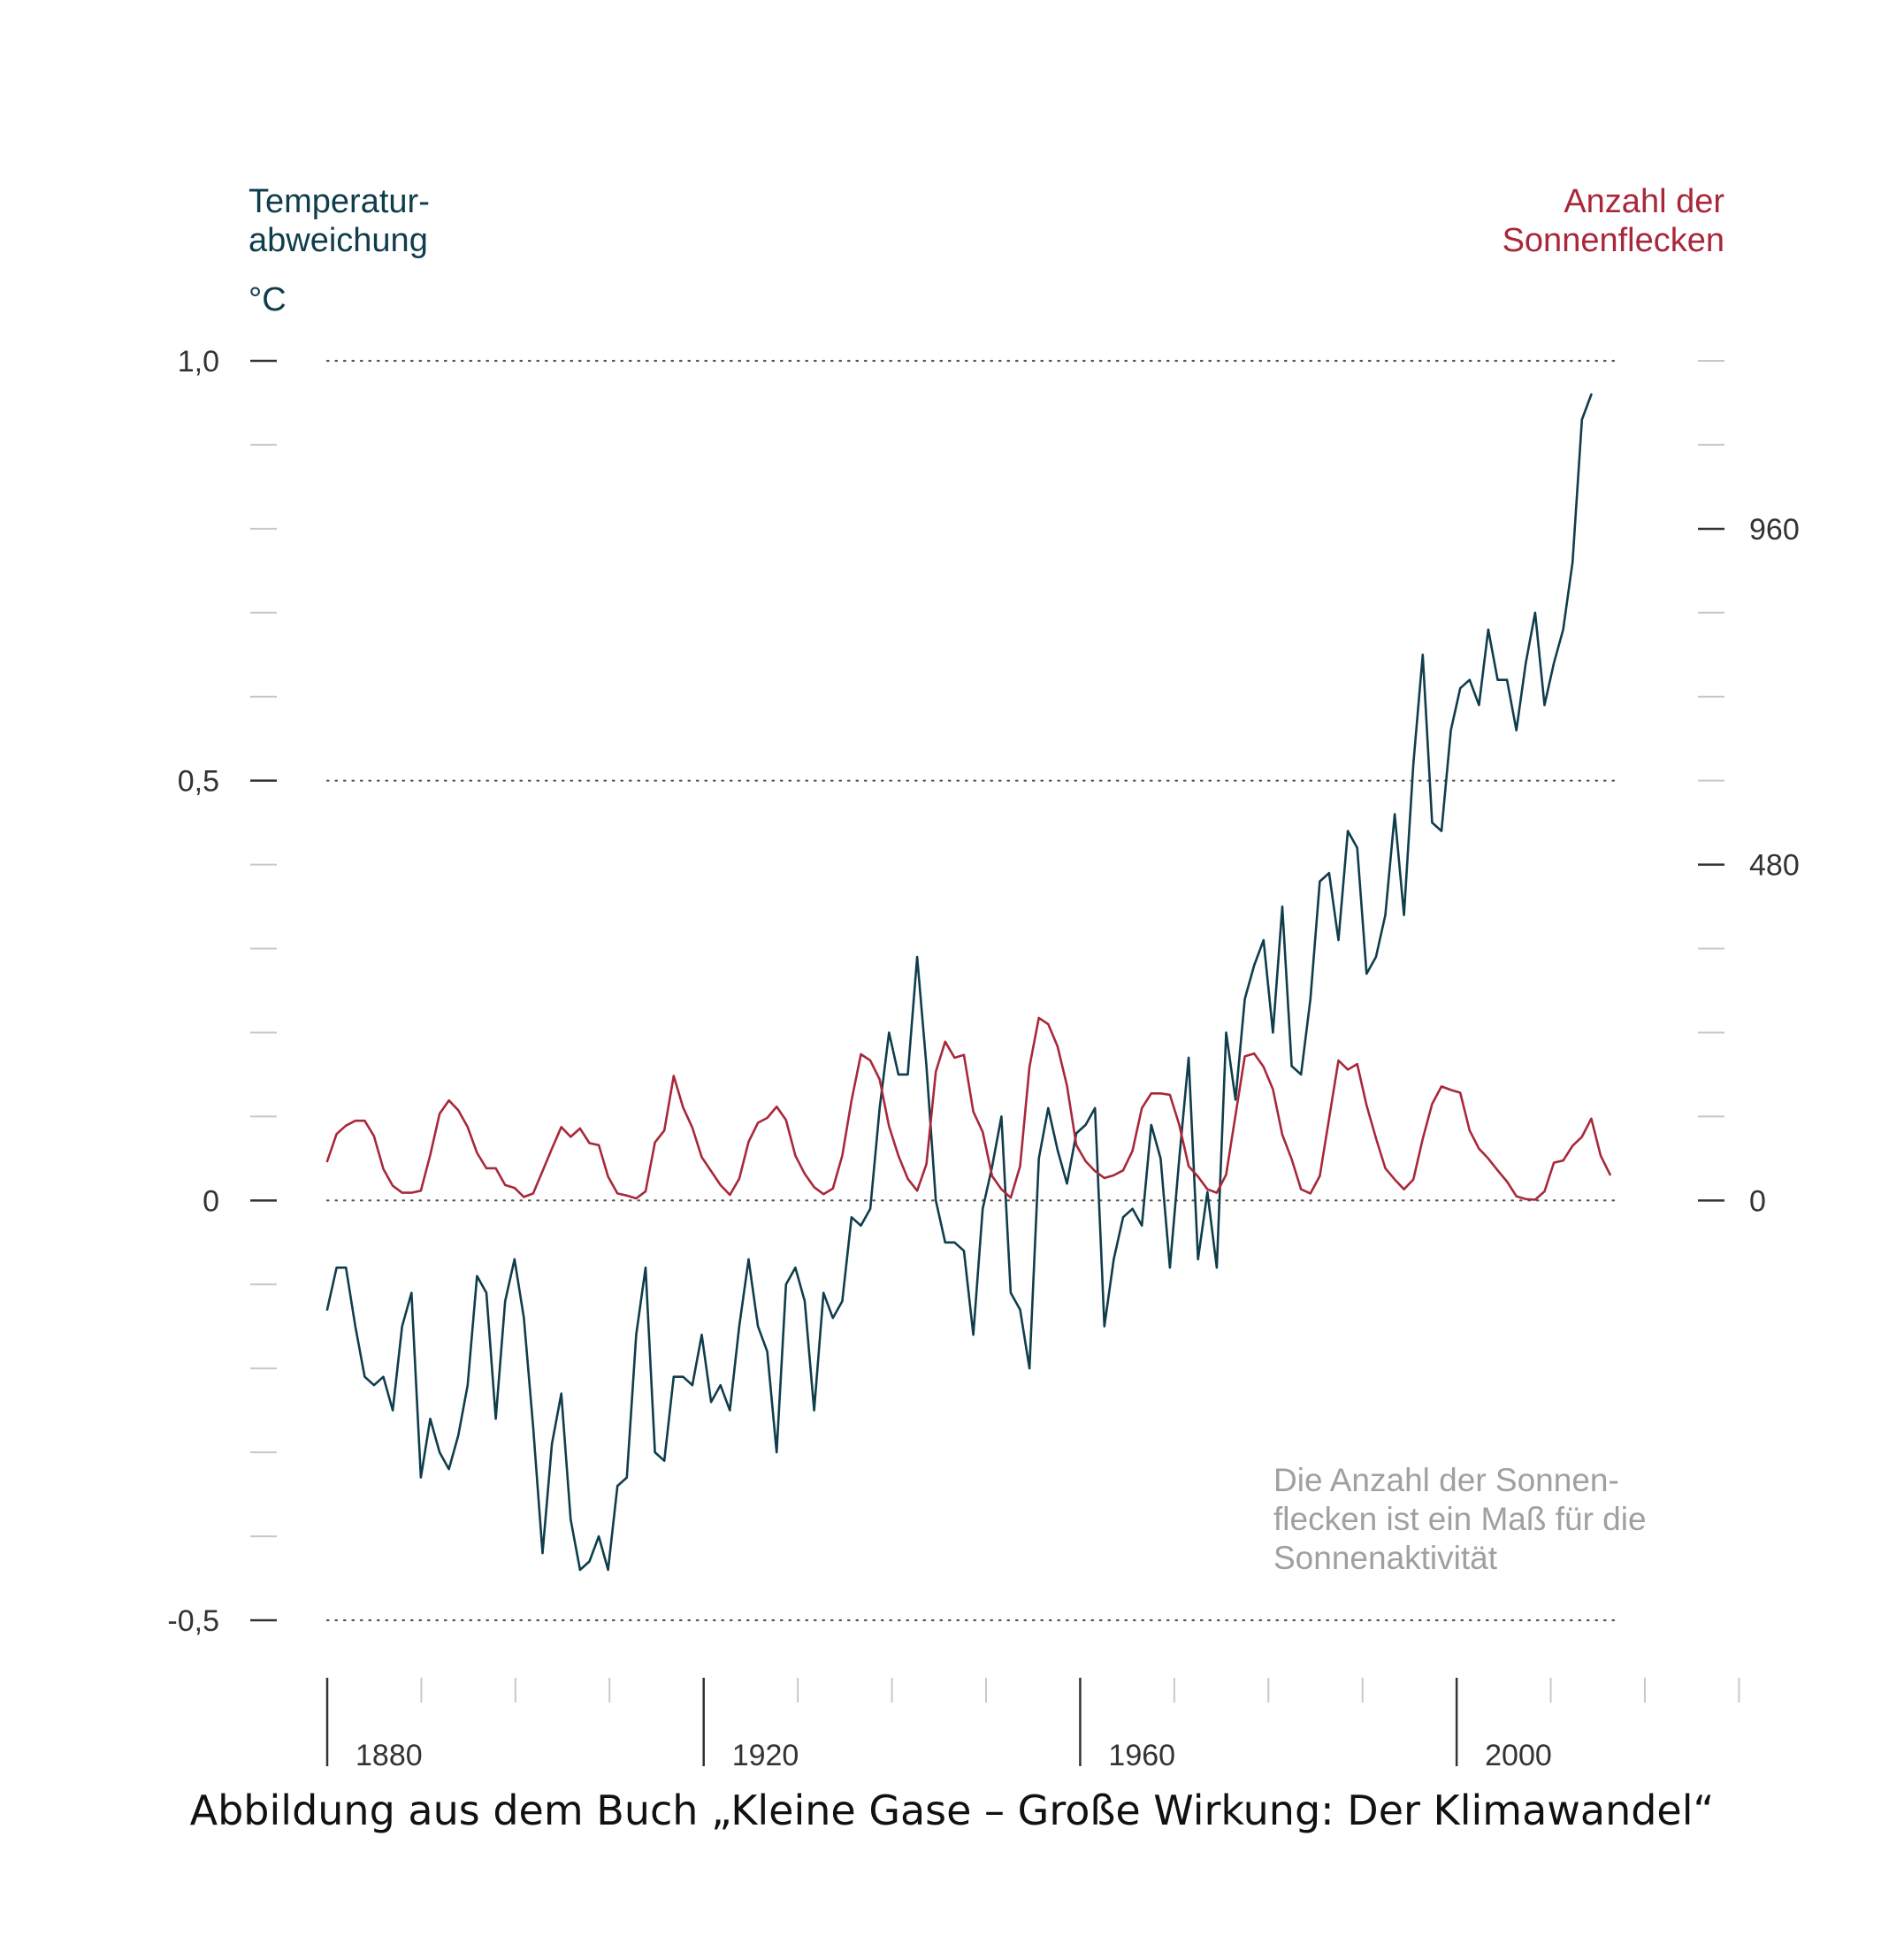  I want to click on left-tick-label: 0,5, so click(198, 782).